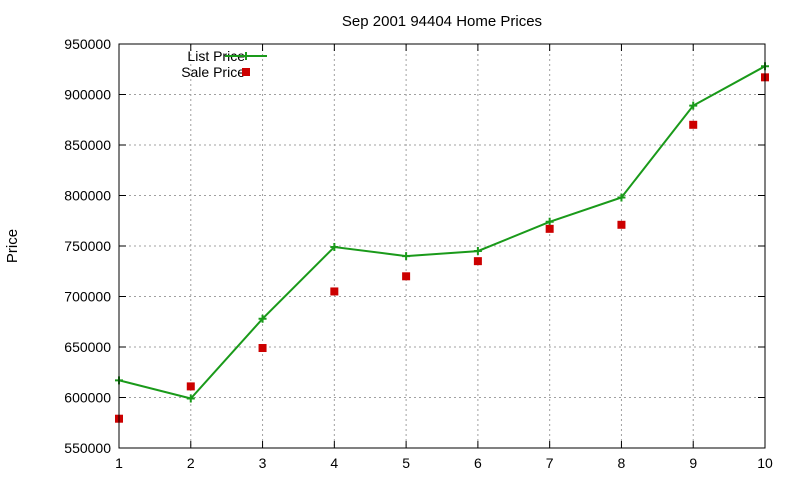  What do you see at coordinates (216, 56) in the screenshot?
I see `legend-label: List Price` at bounding box center [216, 56].